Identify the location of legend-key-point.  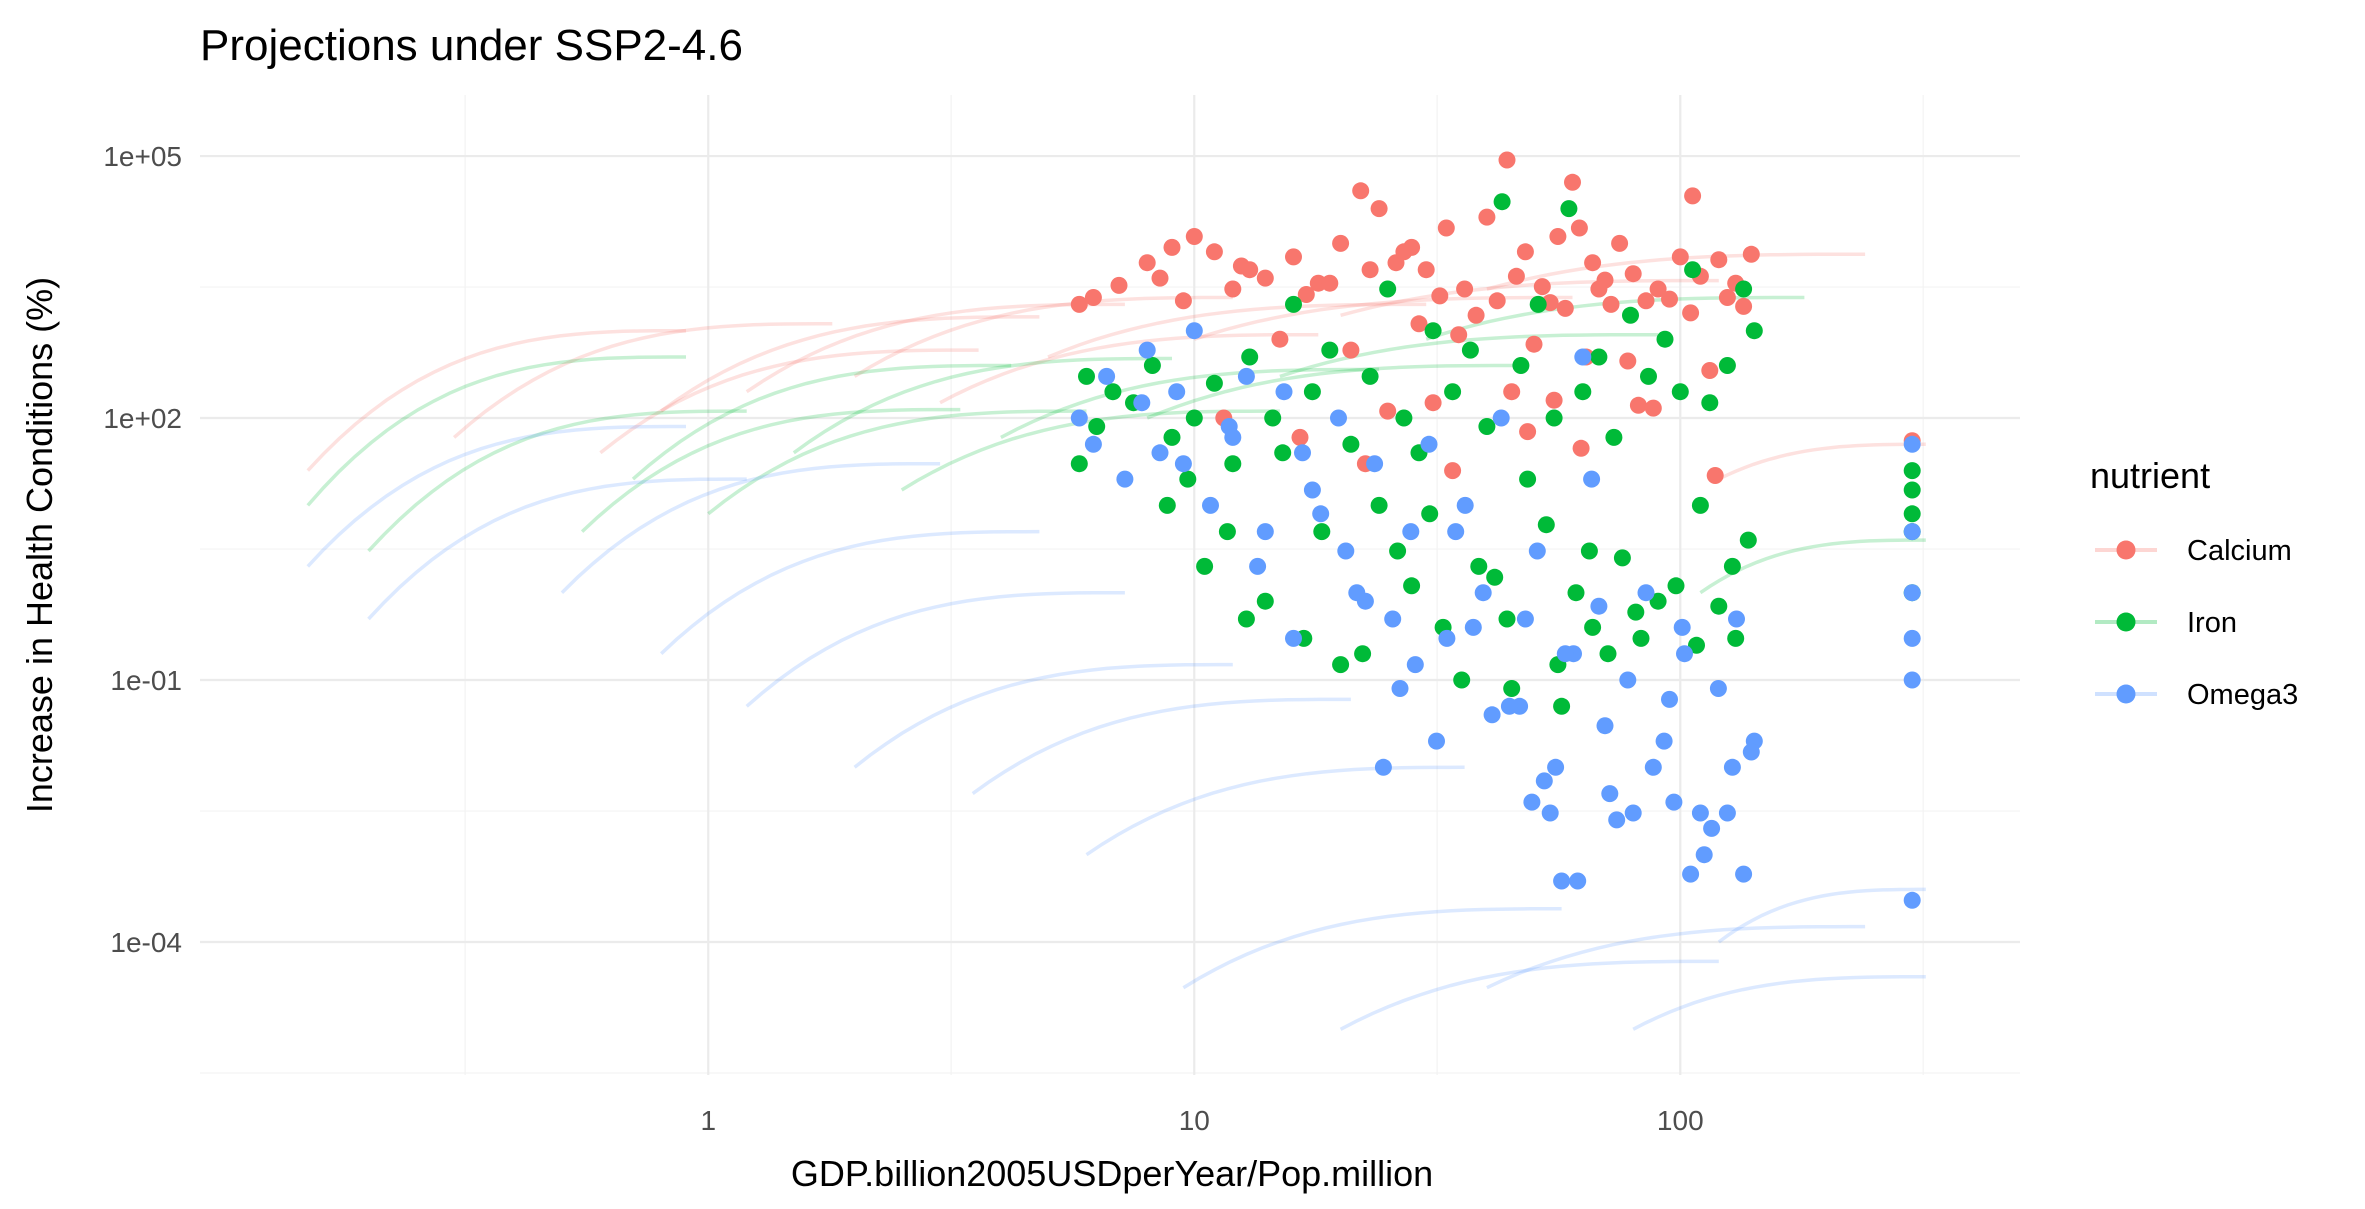
(2126, 694).